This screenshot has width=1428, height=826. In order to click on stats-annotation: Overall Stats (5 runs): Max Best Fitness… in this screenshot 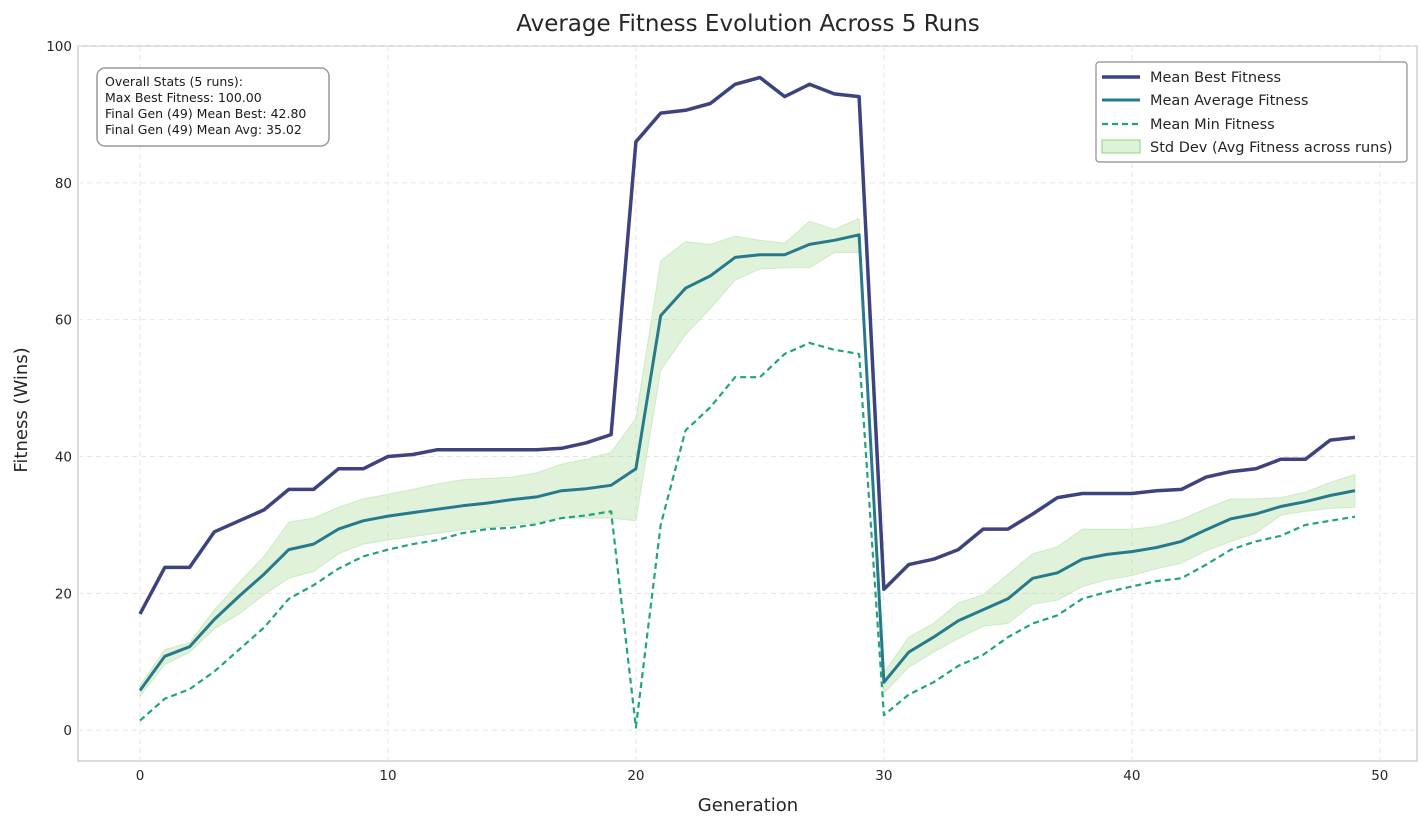, I will do `click(213, 107)`.